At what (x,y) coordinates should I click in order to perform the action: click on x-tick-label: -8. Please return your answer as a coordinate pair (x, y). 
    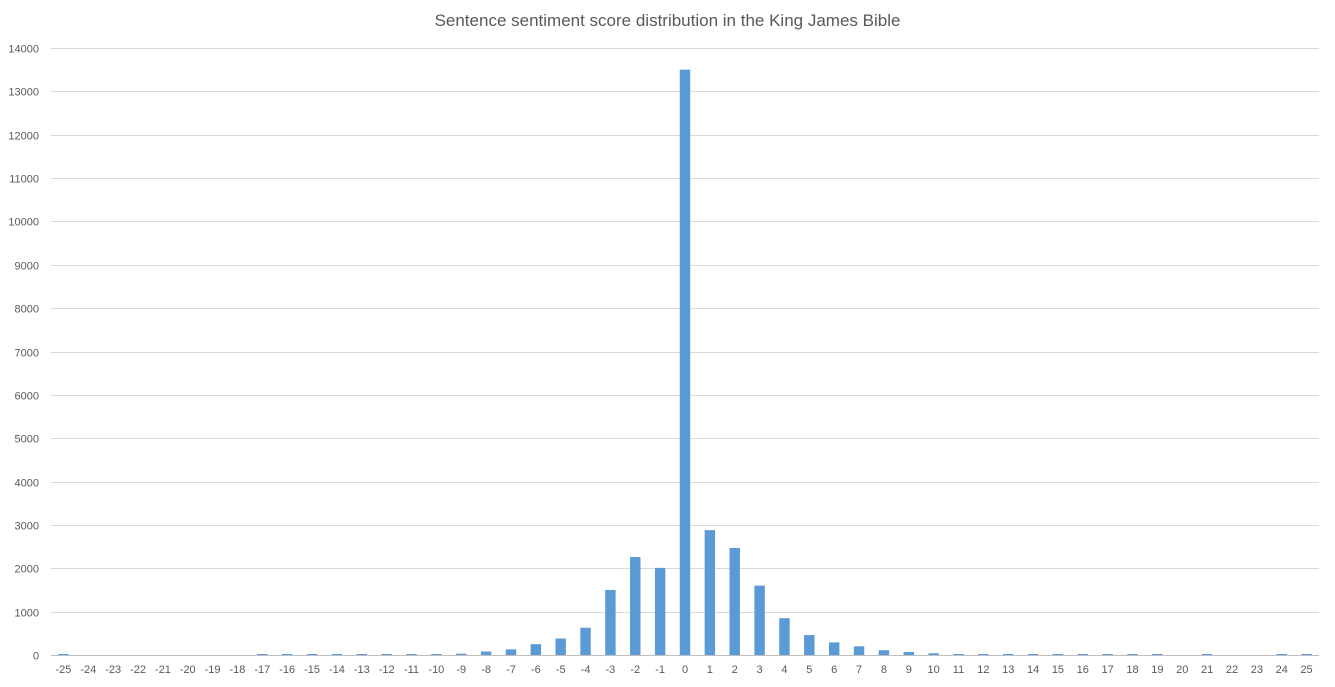
    Looking at the image, I should click on (486, 670).